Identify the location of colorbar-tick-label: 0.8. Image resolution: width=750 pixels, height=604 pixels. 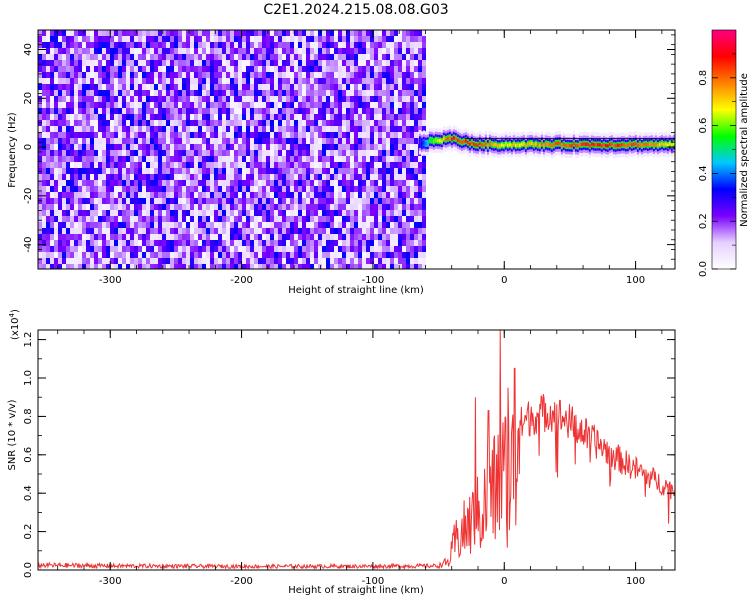
(703, 78).